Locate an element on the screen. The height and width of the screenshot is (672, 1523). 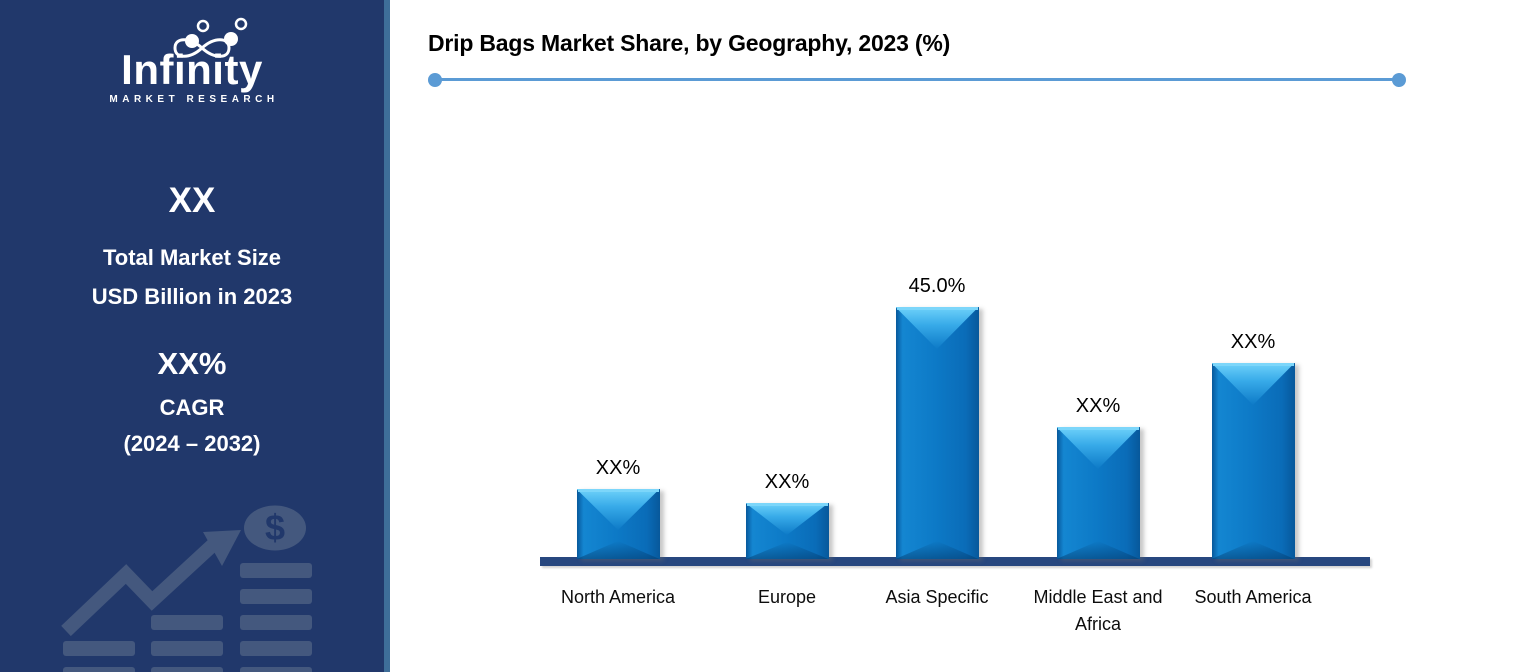
logo-wordmark: Infinity is located at coordinates (192, 69).